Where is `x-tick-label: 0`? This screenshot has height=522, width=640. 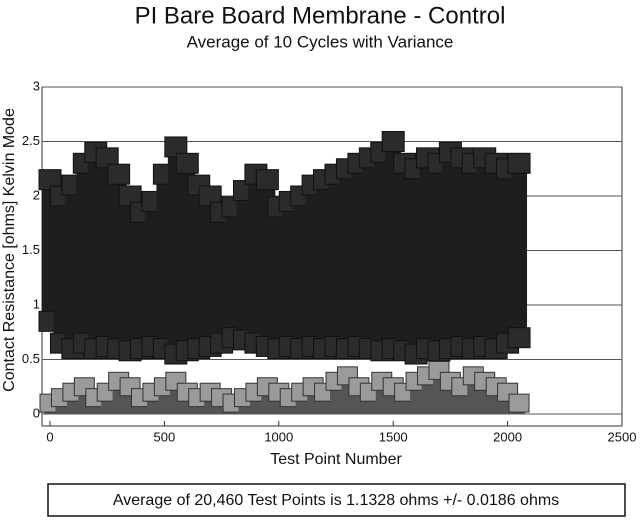 x-tick-label: 0 is located at coordinates (49, 436).